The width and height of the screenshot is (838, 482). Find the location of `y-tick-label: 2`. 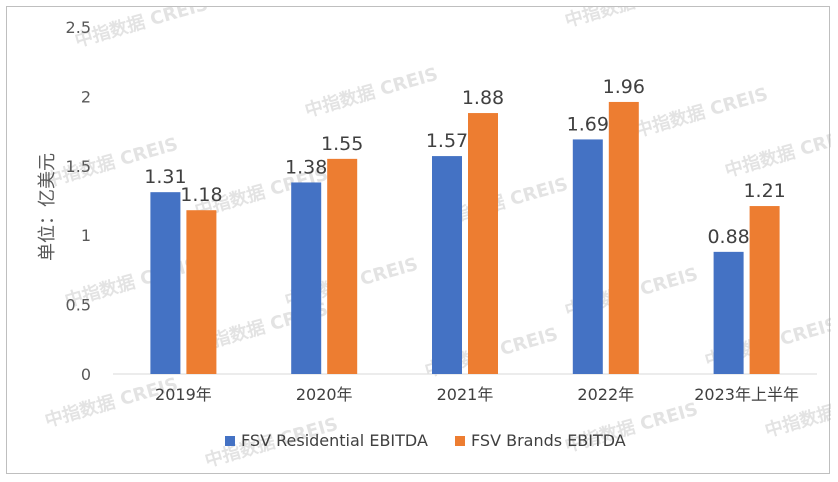

y-tick-label: 2 is located at coordinates (86, 96).